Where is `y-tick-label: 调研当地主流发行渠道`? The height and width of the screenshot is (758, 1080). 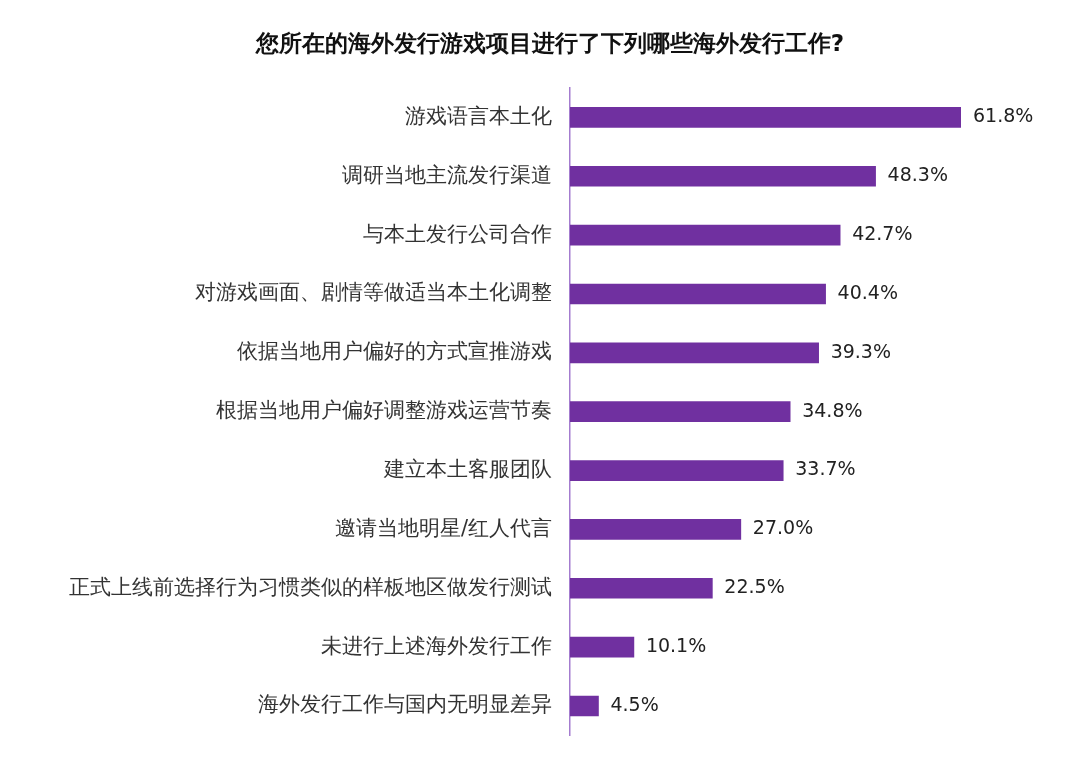 y-tick-label: 调研当地主流发行渠道 is located at coordinates (447, 174).